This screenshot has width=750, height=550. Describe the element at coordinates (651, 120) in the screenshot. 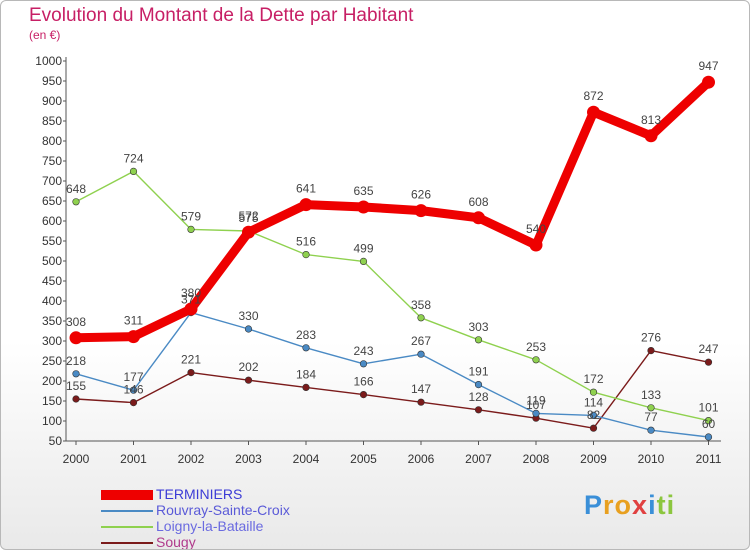

I see `data-label-s0-10: 813` at that location.